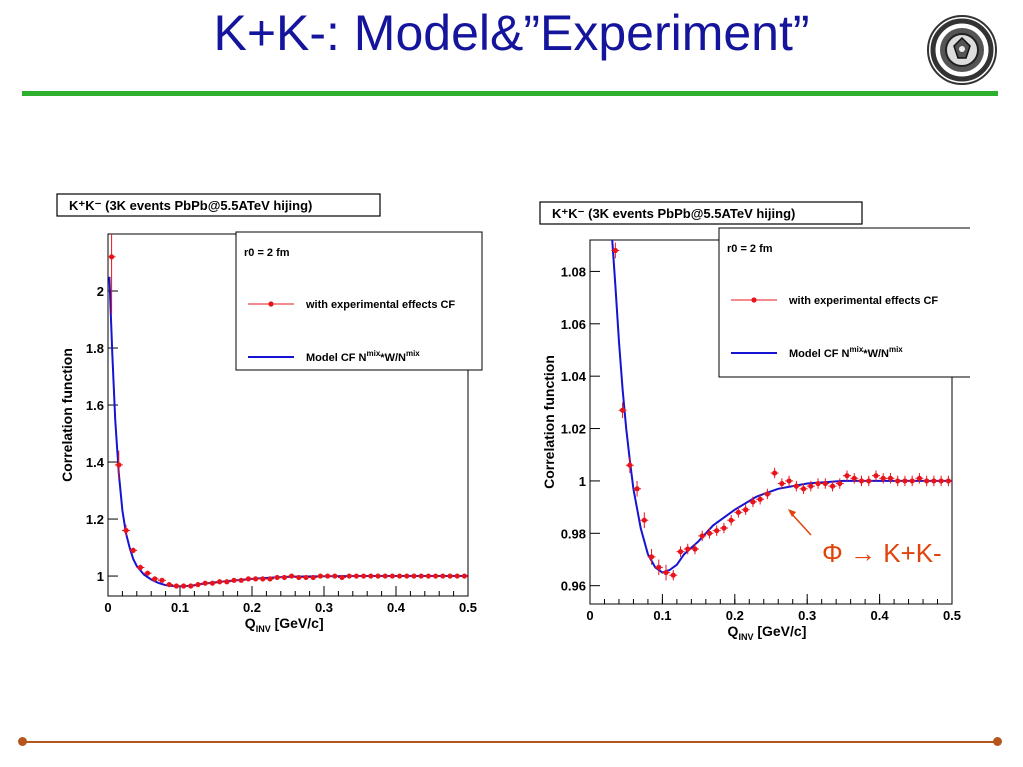 This screenshot has width=1023, height=767. Describe the element at coordinates (792, 513) in the screenshot. I see `annotation-arrowhead` at that location.